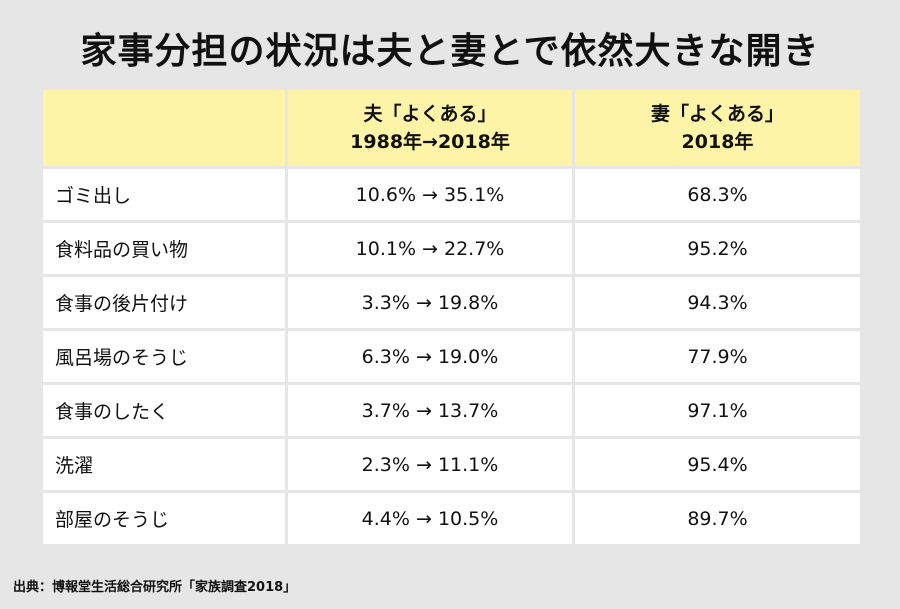 This screenshot has width=900, height=609. What do you see at coordinates (717, 464) in the screenshot?
I see `row-wife-value: 95.4%` at bounding box center [717, 464].